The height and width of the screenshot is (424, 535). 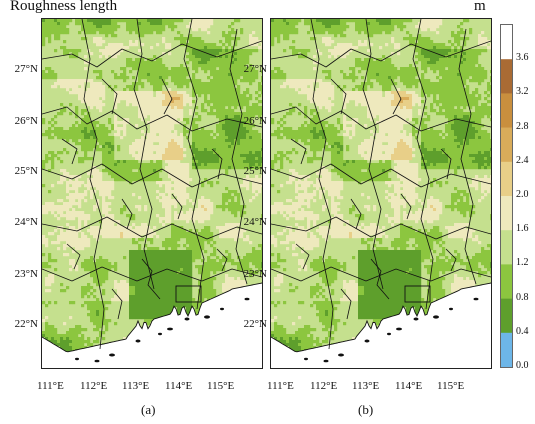 What do you see at coordinates (255, 69) in the screenshot?
I see `lat-label-27-b: 27°N` at bounding box center [255, 69].